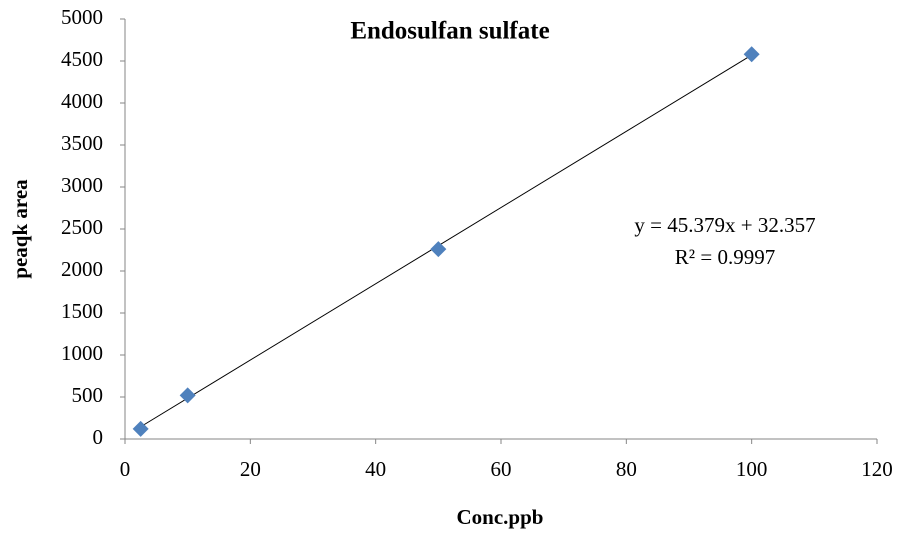 This screenshot has width=904, height=537. Describe the element at coordinates (449, 31) in the screenshot. I see `chart-title: Endosulfan sulfate` at that location.